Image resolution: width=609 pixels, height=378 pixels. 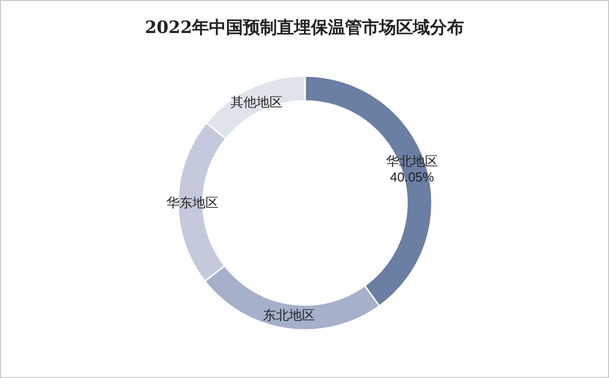 I want to click on slice-label: 华东地区, so click(x=192, y=202).